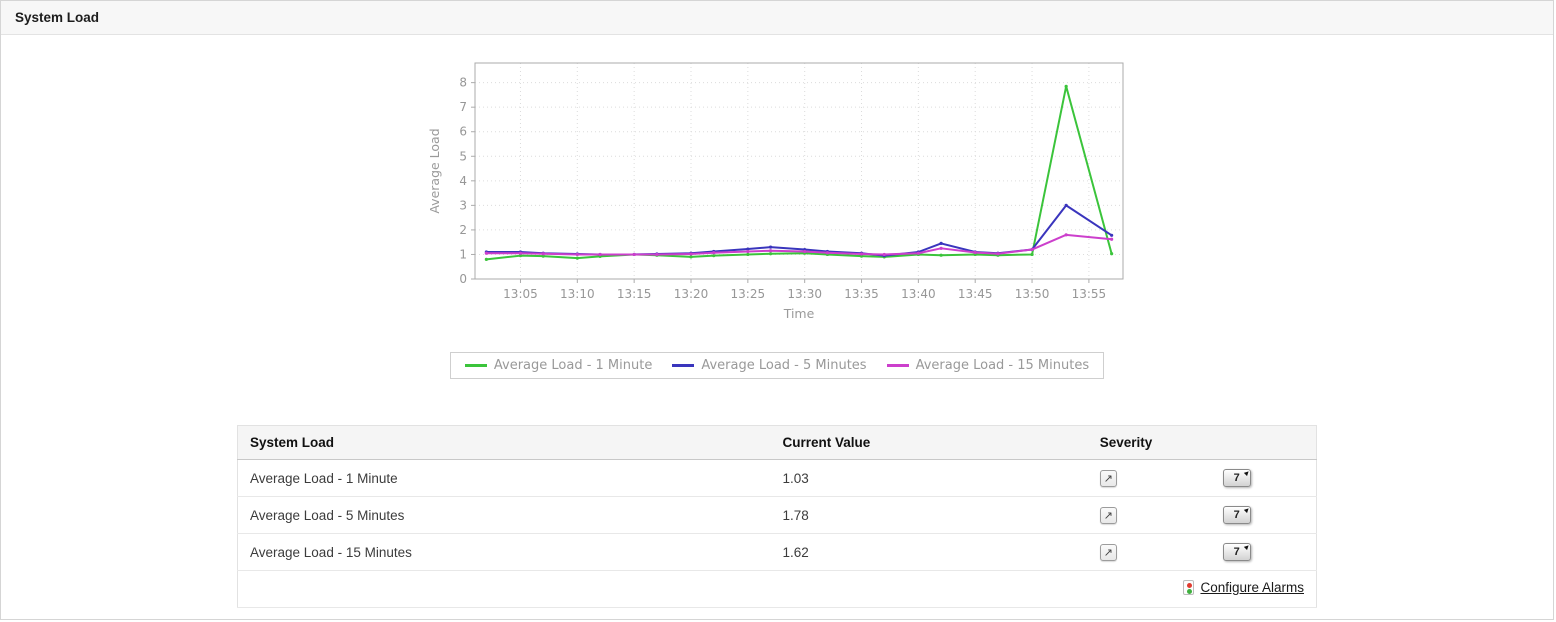 Image resolution: width=1556 pixels, height=622 pixels. I want to click on table-row: Average Load - 5 Minutes 1.78 ↗ 7 ▸, so click(777, 515).